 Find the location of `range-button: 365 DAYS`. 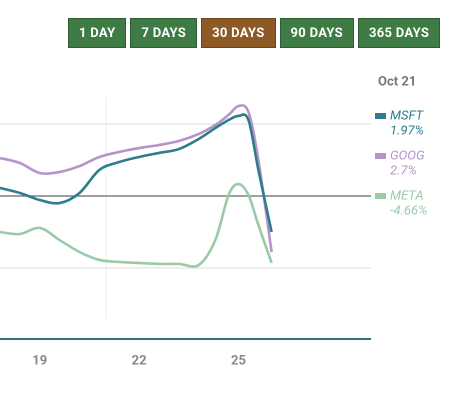

range-button: 365 DAYS is located at coordinates (399, 33).